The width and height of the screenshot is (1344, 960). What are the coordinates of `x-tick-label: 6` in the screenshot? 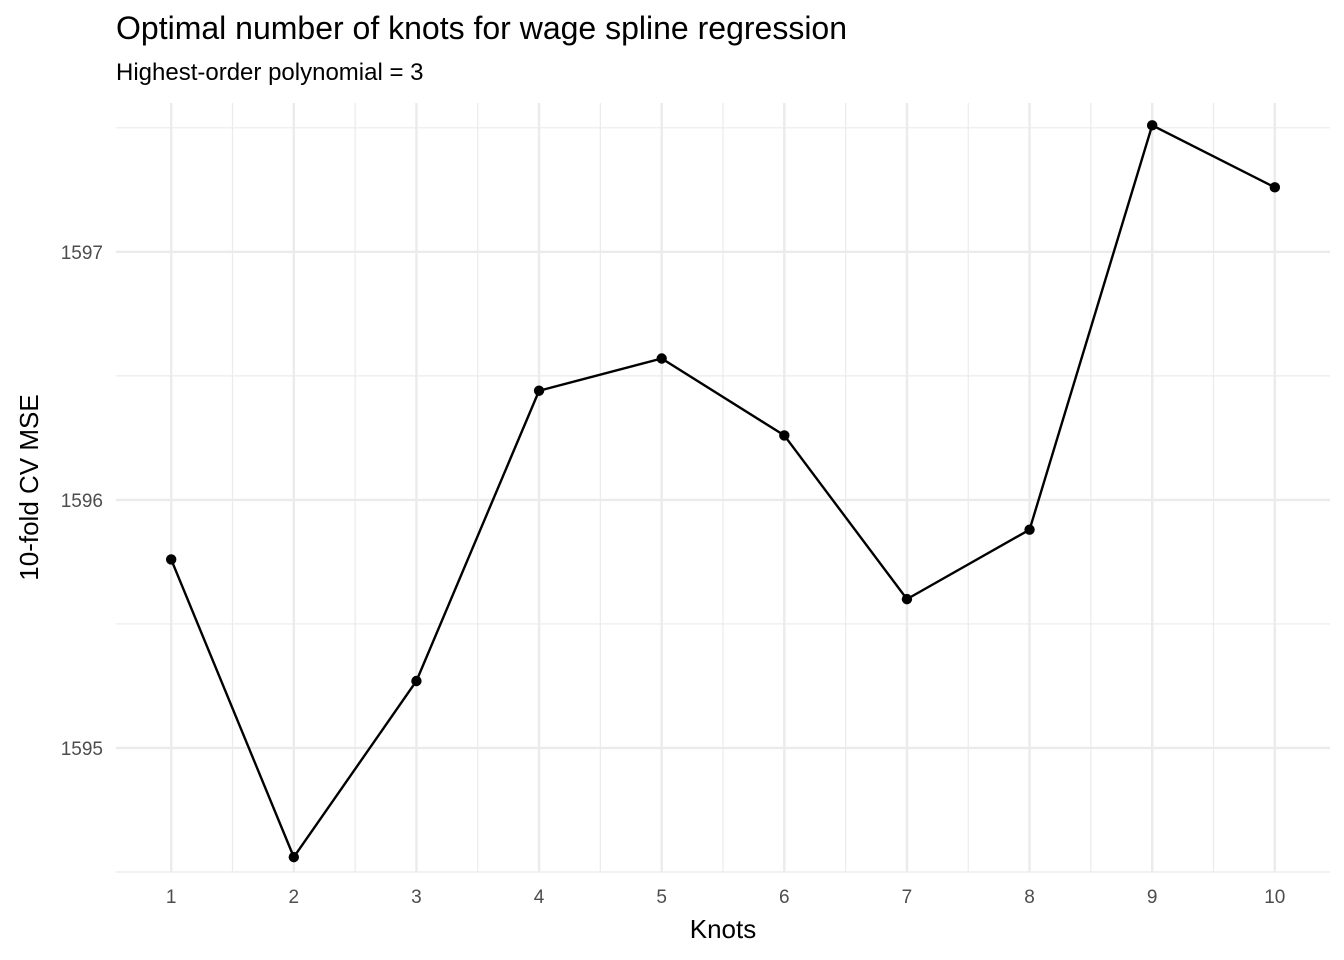 It's located at (784, 897).